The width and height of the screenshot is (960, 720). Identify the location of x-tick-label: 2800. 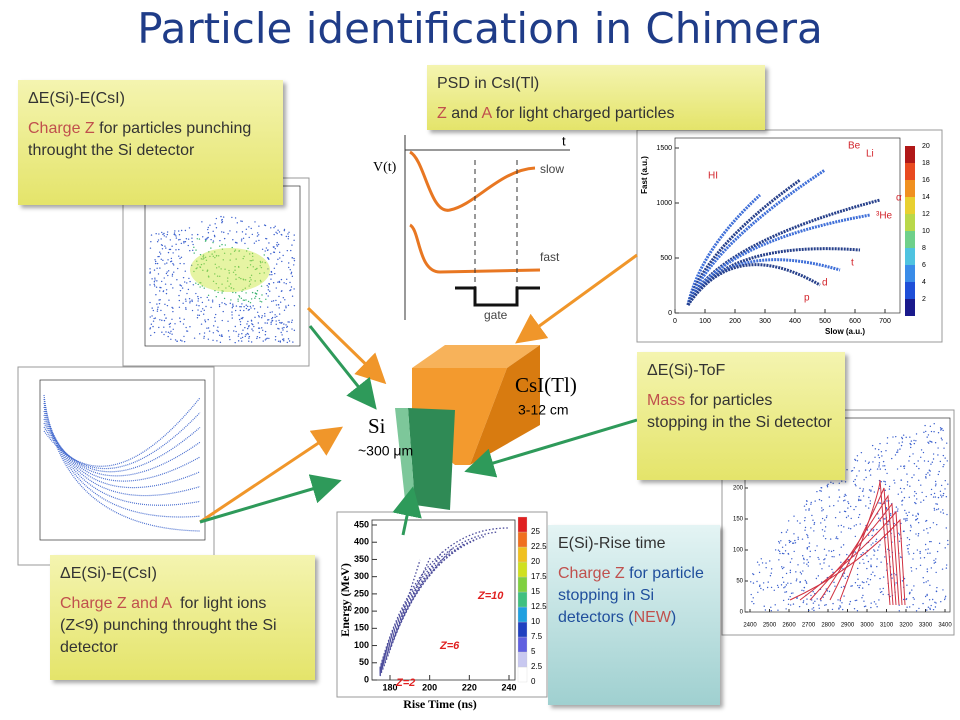
(828, 626).